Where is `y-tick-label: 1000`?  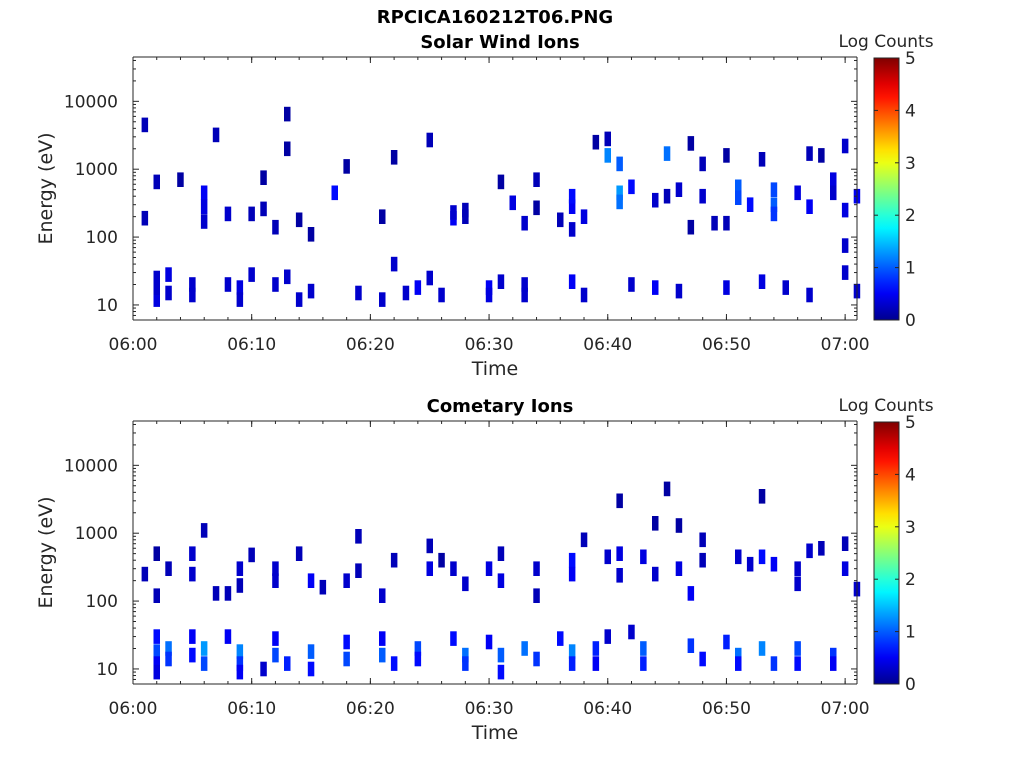
y-tick-label: 1000 is located at coordinates (96, 170).